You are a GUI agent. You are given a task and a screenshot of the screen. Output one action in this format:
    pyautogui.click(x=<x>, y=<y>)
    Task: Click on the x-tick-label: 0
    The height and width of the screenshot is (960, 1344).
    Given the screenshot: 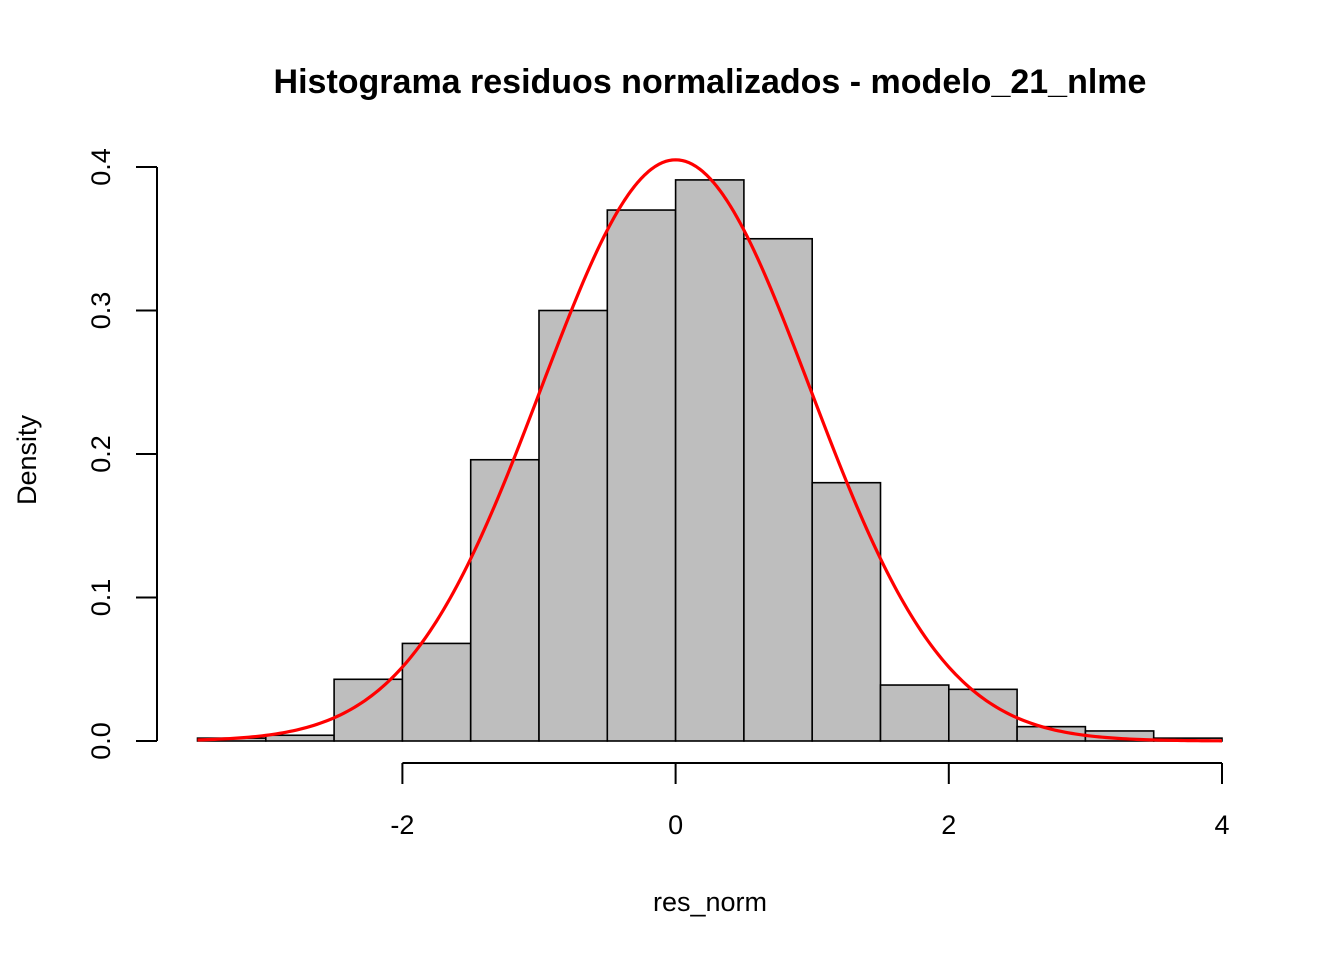 What is the action you would take?
    pyautogui.click(x=675, y=825)
    